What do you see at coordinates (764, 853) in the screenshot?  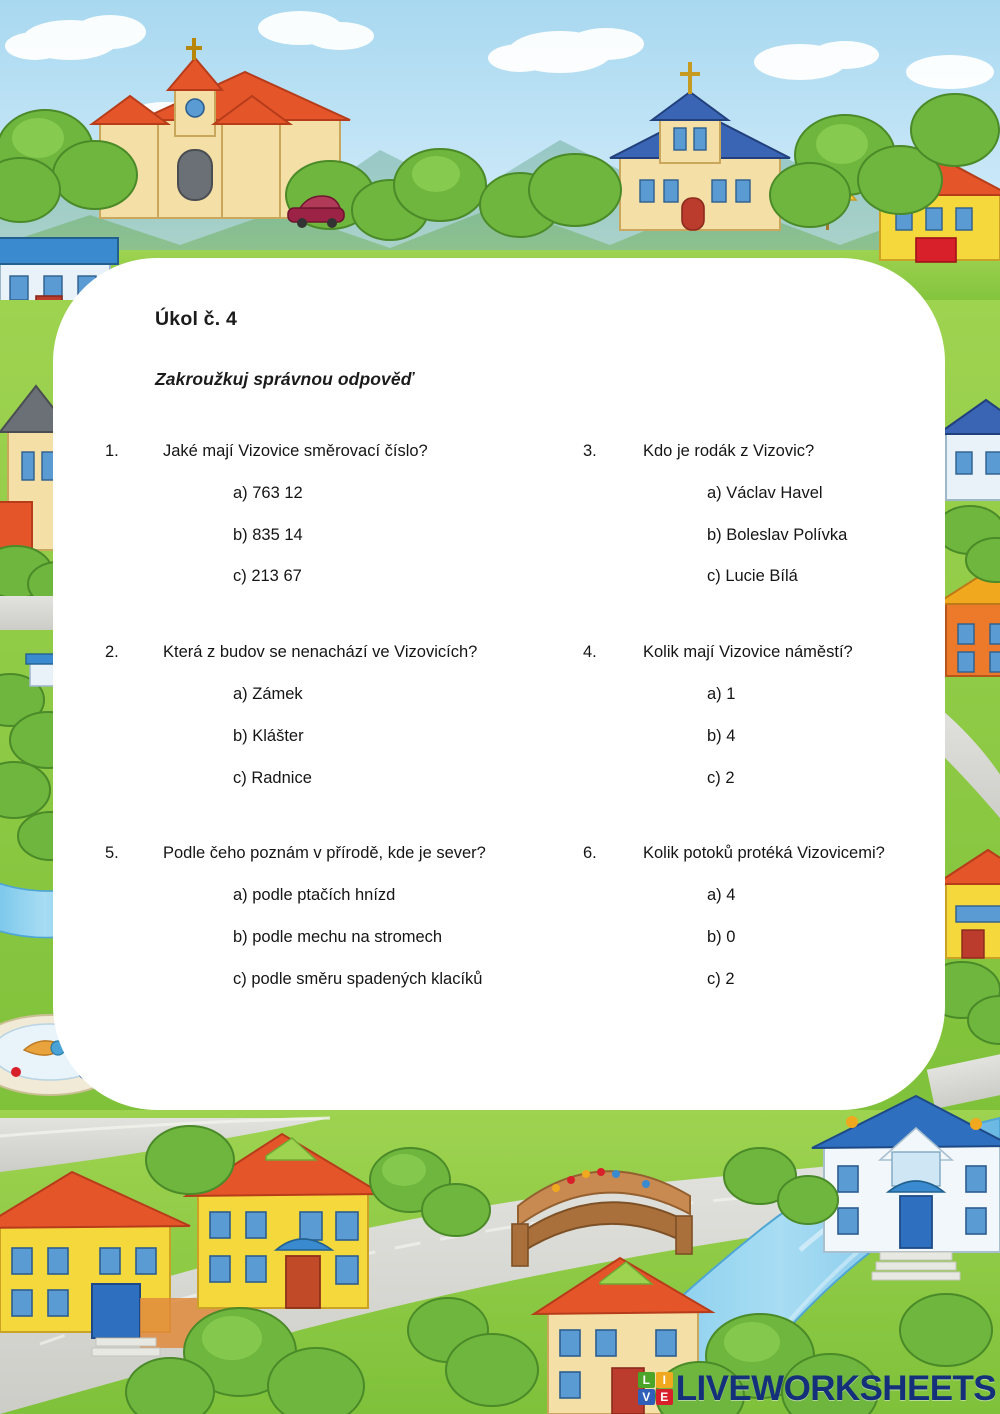 I see `question-text-6: Kolik potoků protéká Vizovicemi?` at bounding box center [764, 853].